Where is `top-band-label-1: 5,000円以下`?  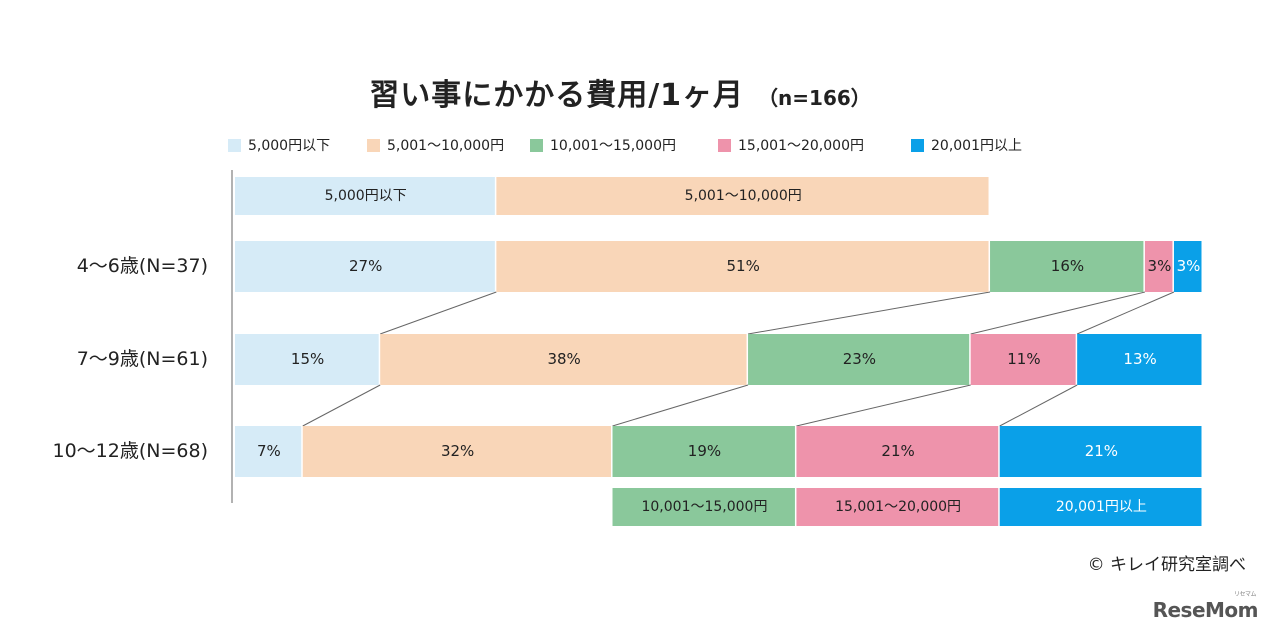
top-band-label-1: 5,000円以下 is located at coordinates (366, 196).